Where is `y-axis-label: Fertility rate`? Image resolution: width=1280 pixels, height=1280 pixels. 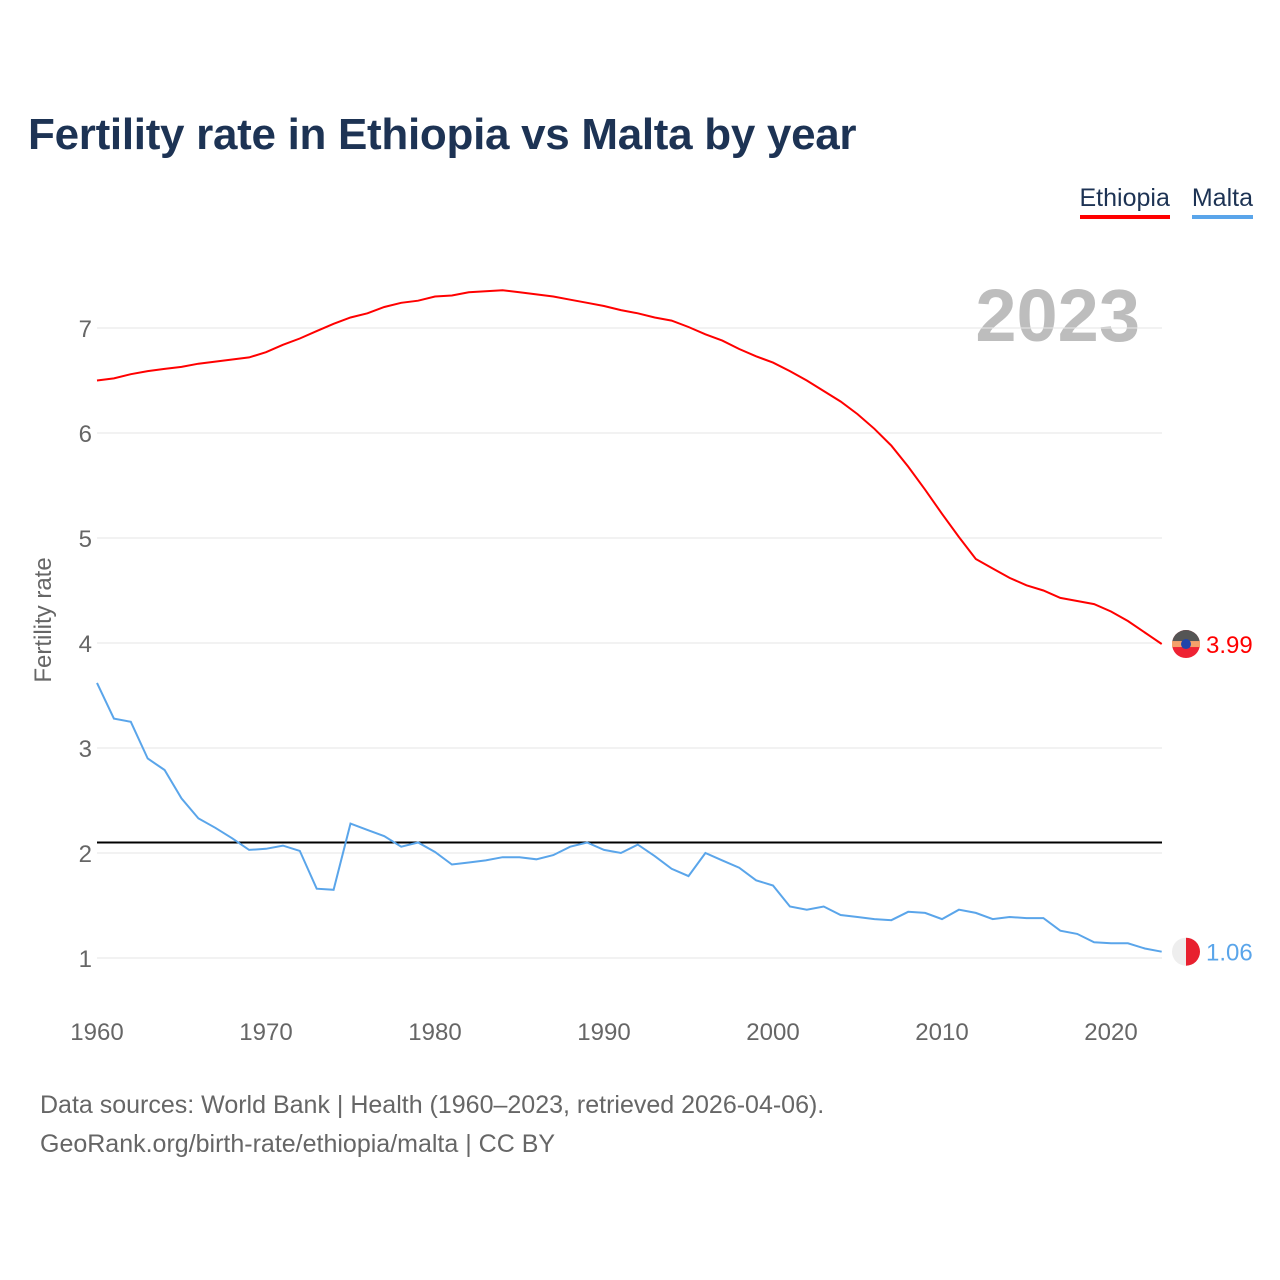
y-axis-label: Fertility rate is located at coordinates (43, 619).